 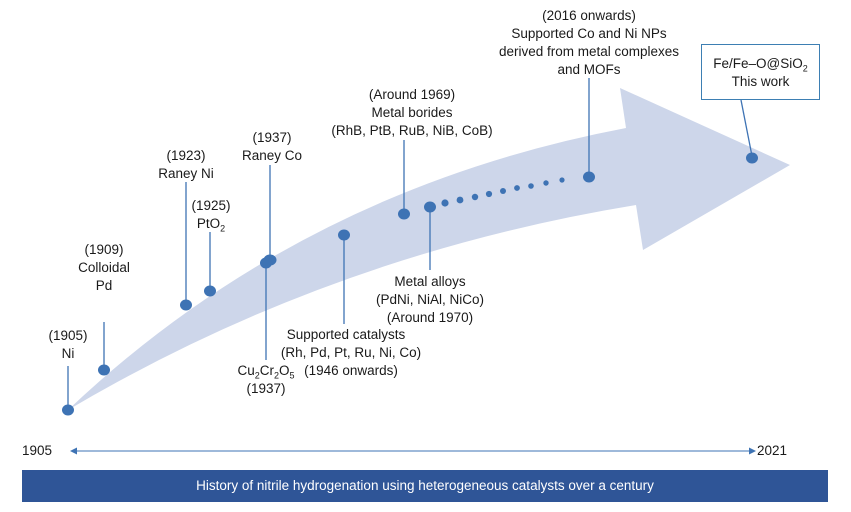 I want to click on label-raney-ni: (1923) Raney Ni, so click(x=186, y=165).